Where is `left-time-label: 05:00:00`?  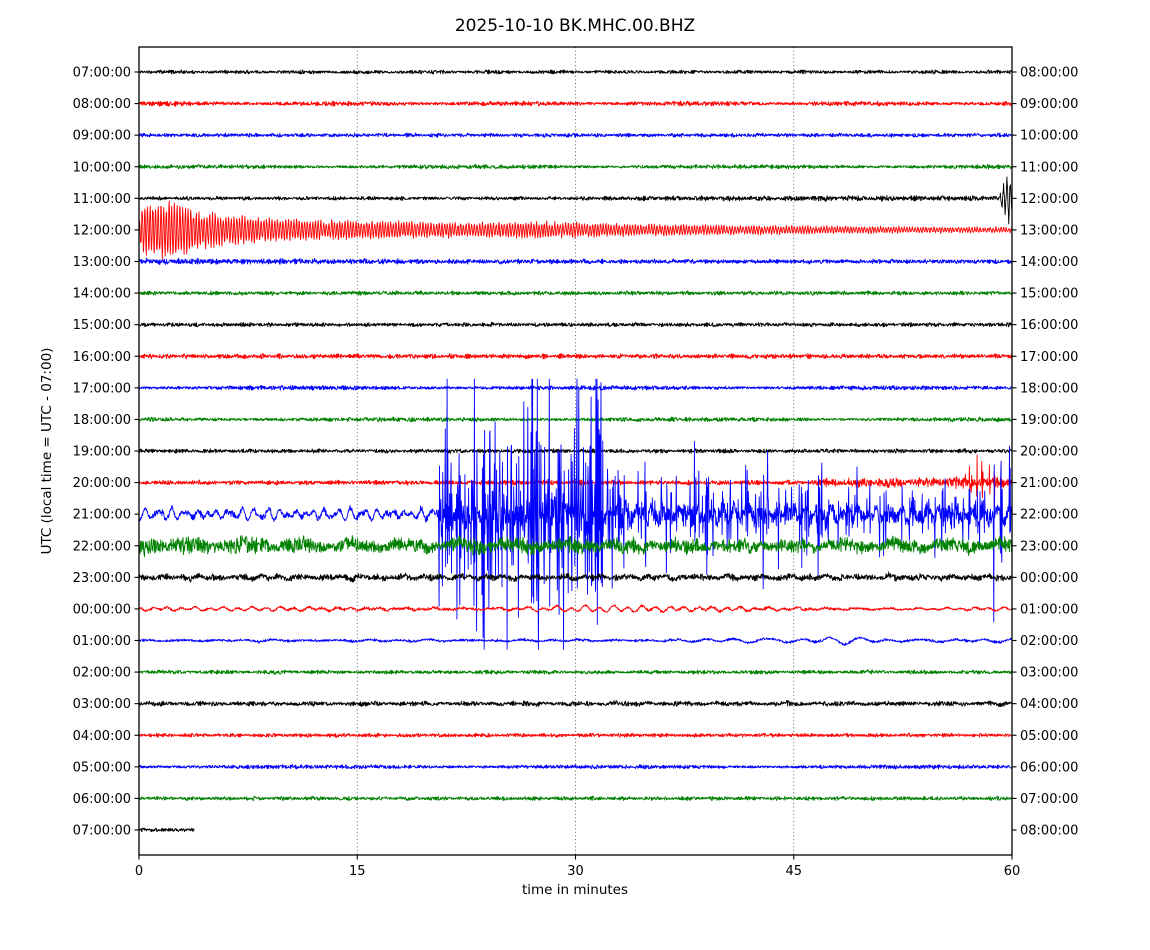 left-time-label: 05:00:00 is located at coordinates (102, 767).